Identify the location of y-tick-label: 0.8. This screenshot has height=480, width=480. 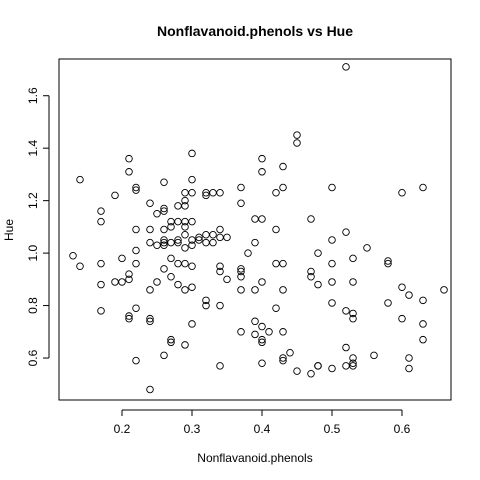
(33, 305).